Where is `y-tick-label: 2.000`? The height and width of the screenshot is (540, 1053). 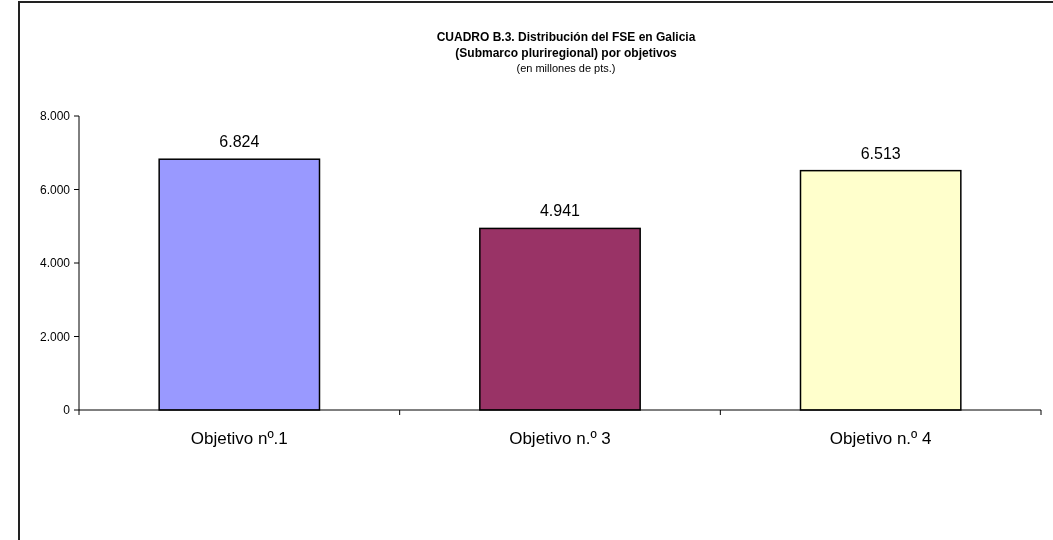
y-tick-label: 2.000 is located at coordinates (55, 336).